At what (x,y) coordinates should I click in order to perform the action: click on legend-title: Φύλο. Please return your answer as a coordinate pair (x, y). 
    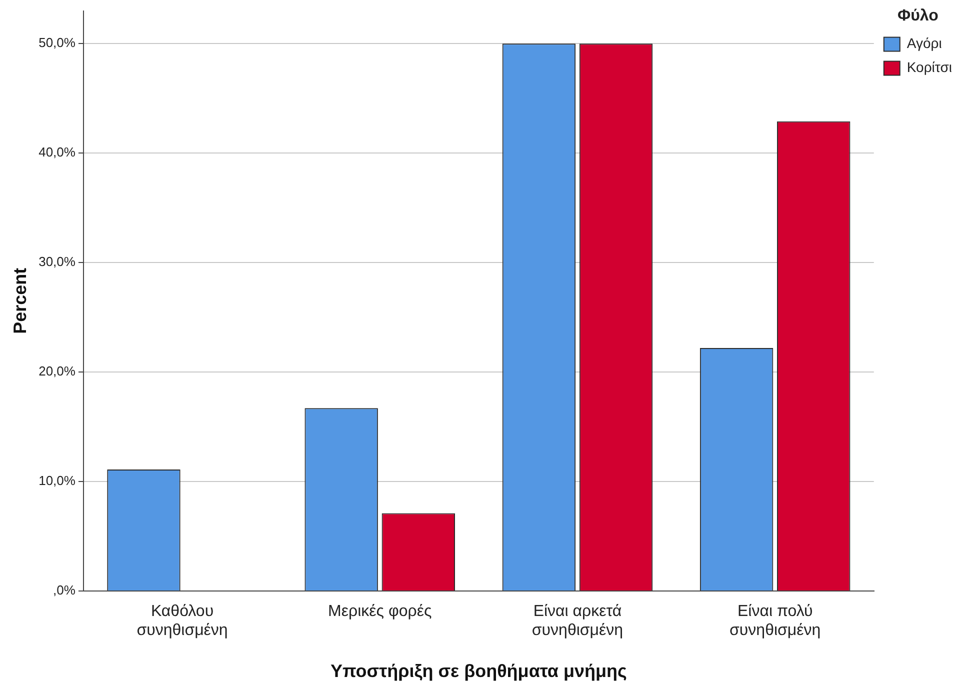
    Looking at the image, I should click on (918, 15).